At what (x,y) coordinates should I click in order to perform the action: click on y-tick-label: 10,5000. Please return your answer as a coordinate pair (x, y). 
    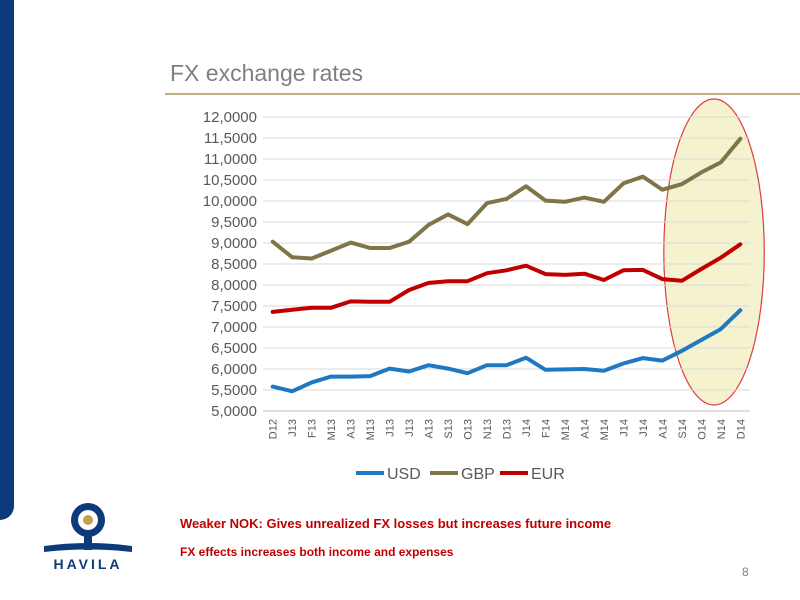
    Looking at the image, I should click on (230, 180).